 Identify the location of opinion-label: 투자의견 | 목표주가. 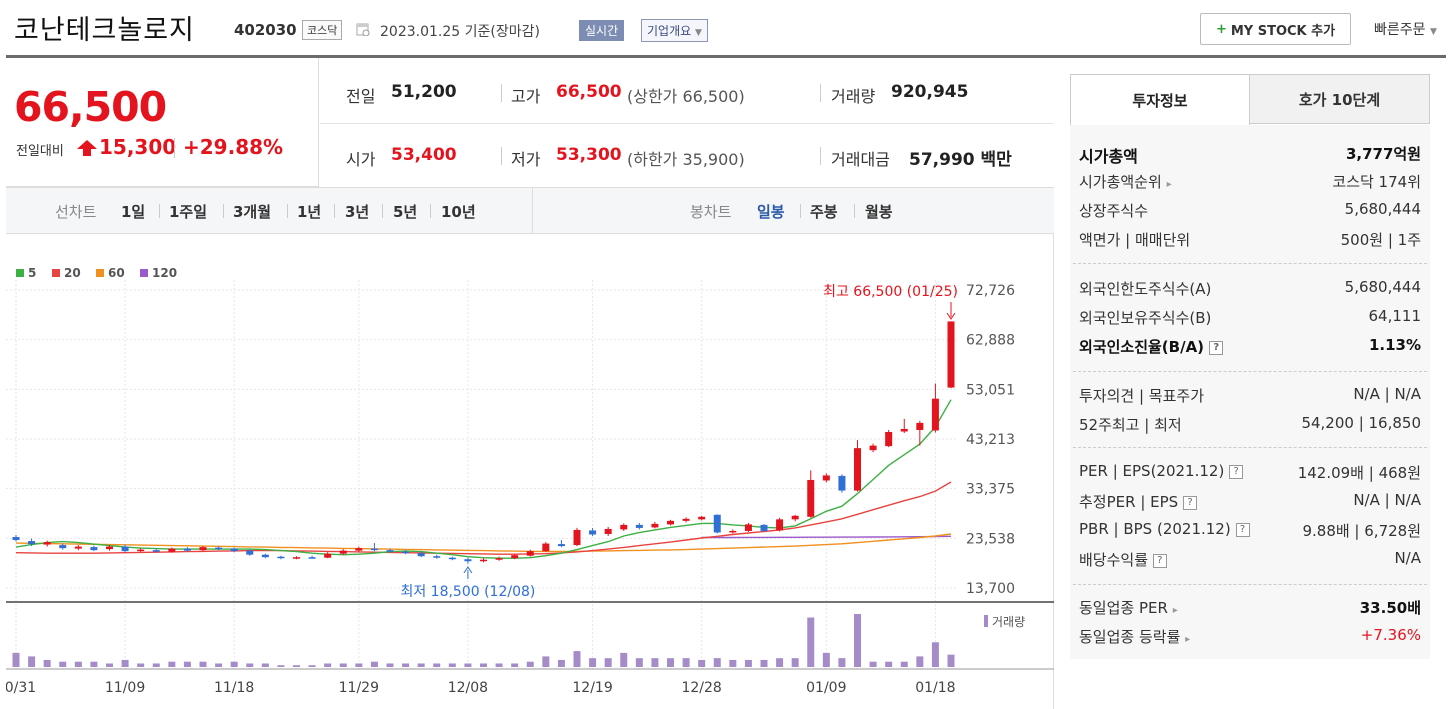
(1141, 396).